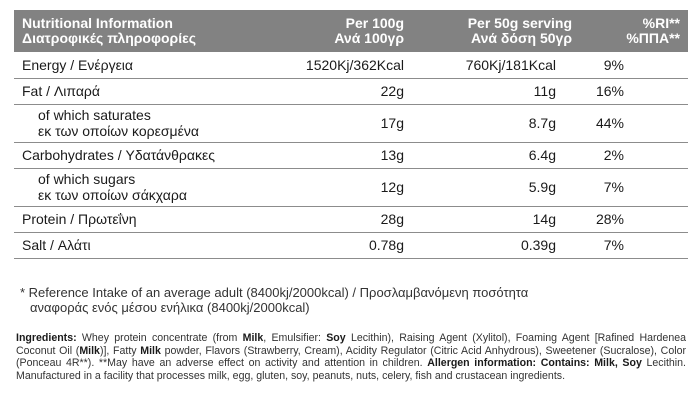 The height and width of the screenshot is (410, 700). Describe the element at coordinates (496, 219) in the screenshot. I see `row-per50: 14g` at that location.